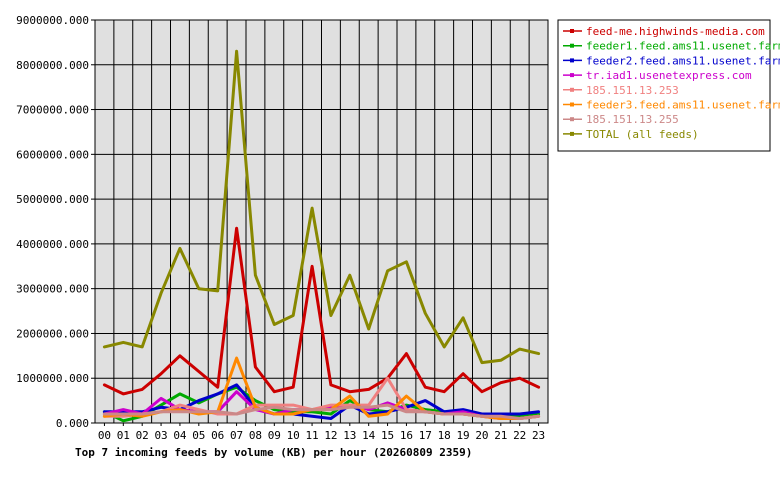 Image resolution: width=780 pixels, height=480 pixels. What do you see at coordinates (462, 435) in the screenshot?
I see `x-tick-label: 19` at bounding box center [462, 435].